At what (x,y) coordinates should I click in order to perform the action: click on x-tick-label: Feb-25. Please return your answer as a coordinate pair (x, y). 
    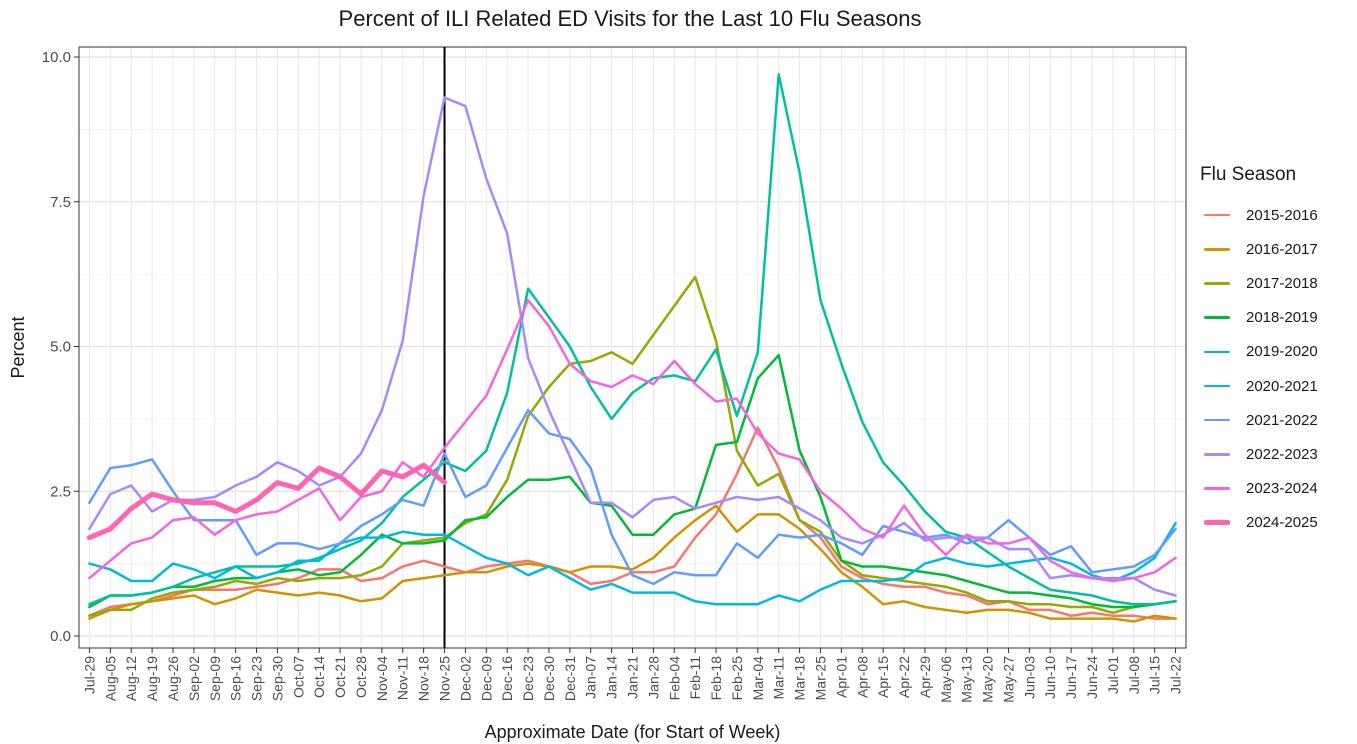
    Looking at the image, I should click on (737, 678).